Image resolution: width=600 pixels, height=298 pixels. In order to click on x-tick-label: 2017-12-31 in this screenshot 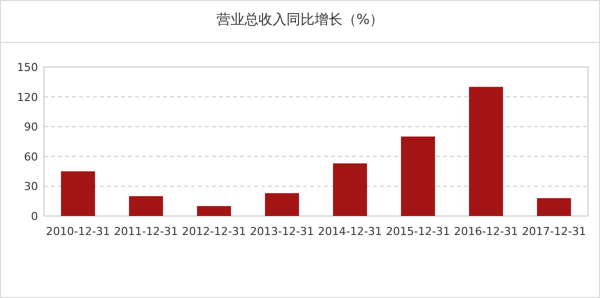, I will do `click(554, 231)`.